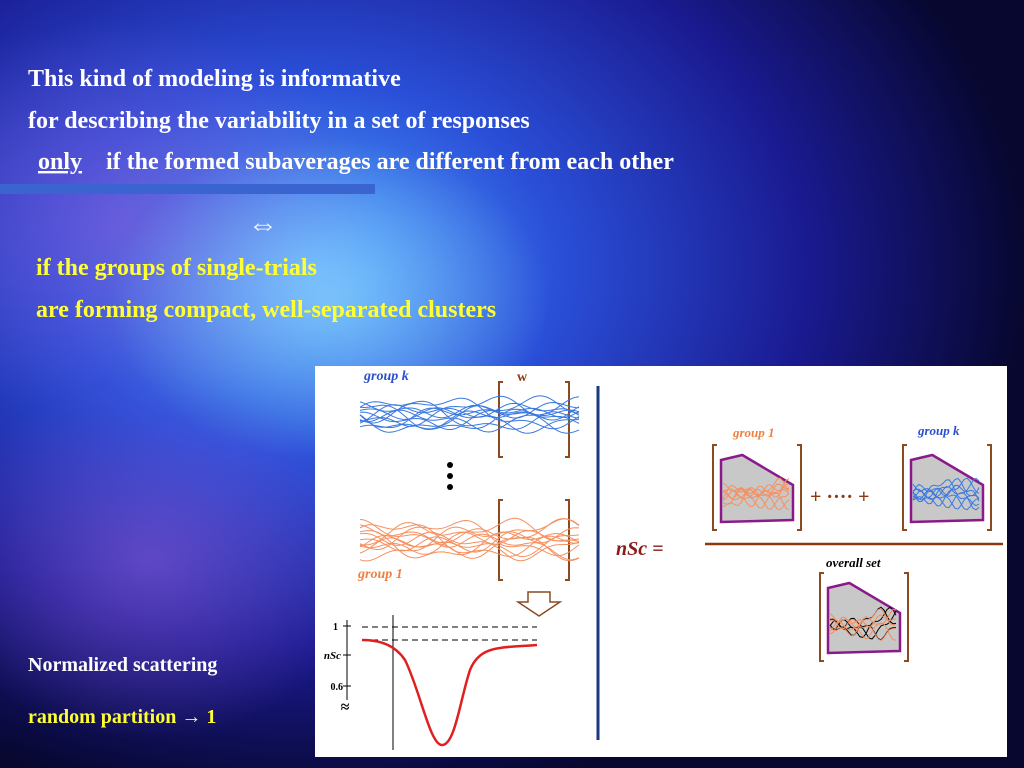  I want to click on condition-line: if the groups of single-trials, so click(176, 268).